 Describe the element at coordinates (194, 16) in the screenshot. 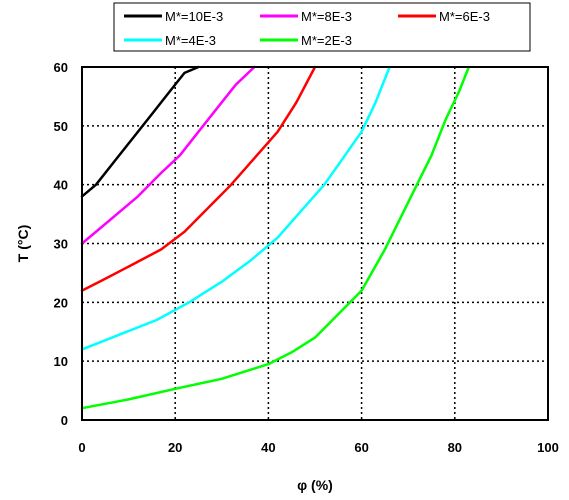

I see `legend-label: M*=10E-3` at that location.